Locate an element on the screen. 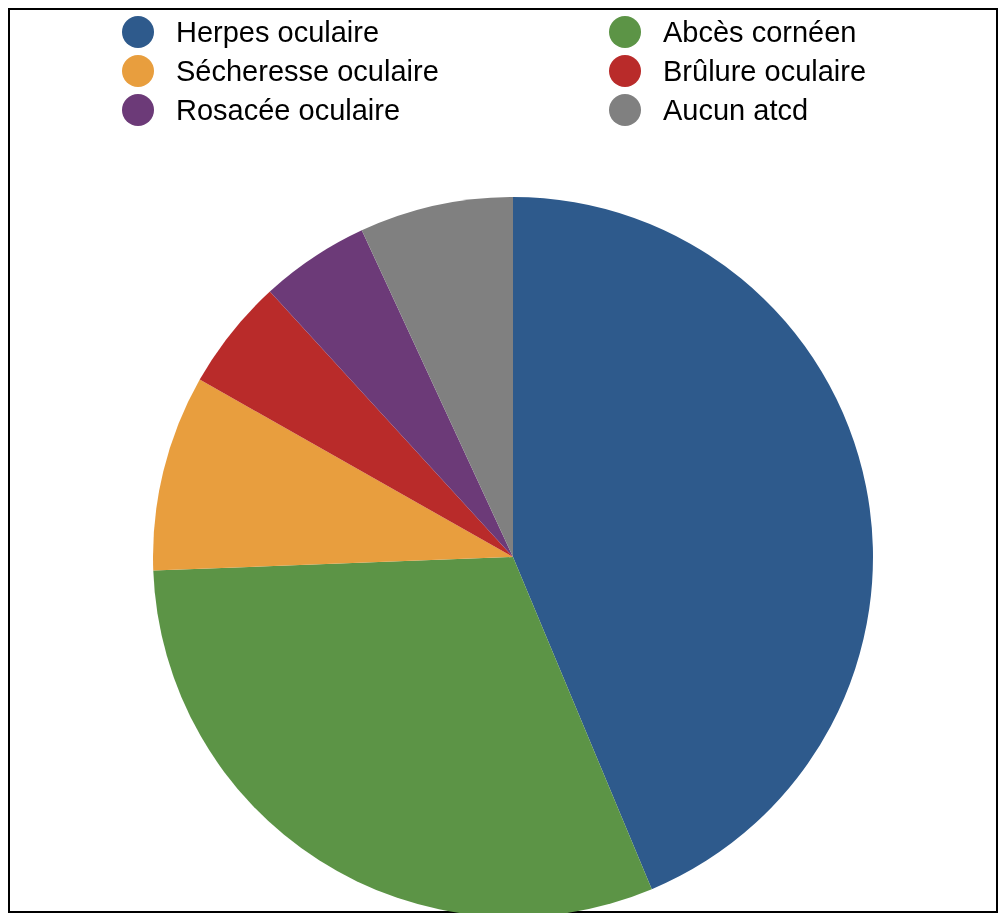 The width and height of the screenshot is (1008, 922). legend-label: Rosacée oculaire is located at coordinates (288, 110).